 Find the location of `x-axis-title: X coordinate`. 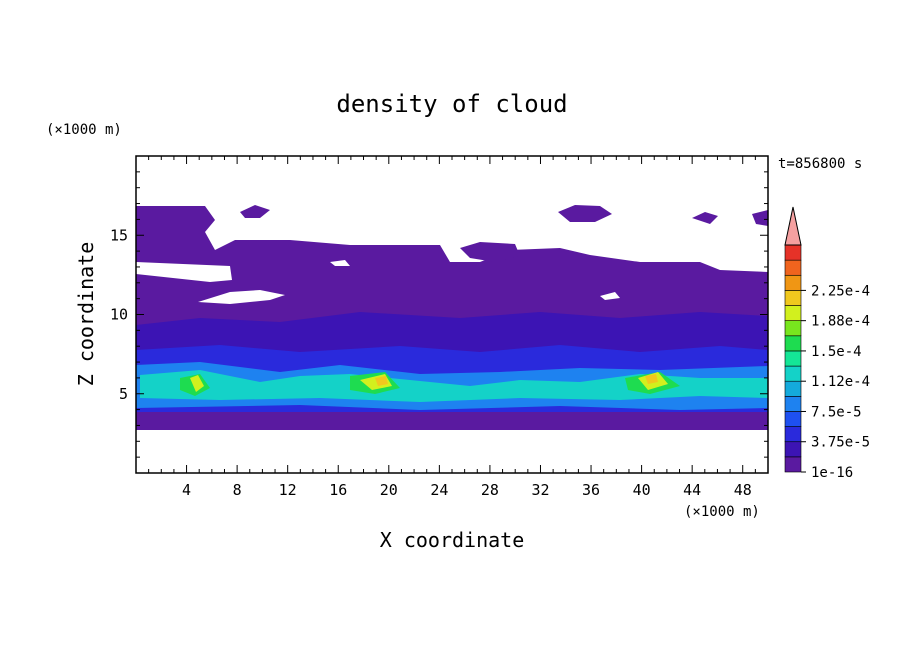

x-axis-title: X coordinate is located at coordinates (452, 540).